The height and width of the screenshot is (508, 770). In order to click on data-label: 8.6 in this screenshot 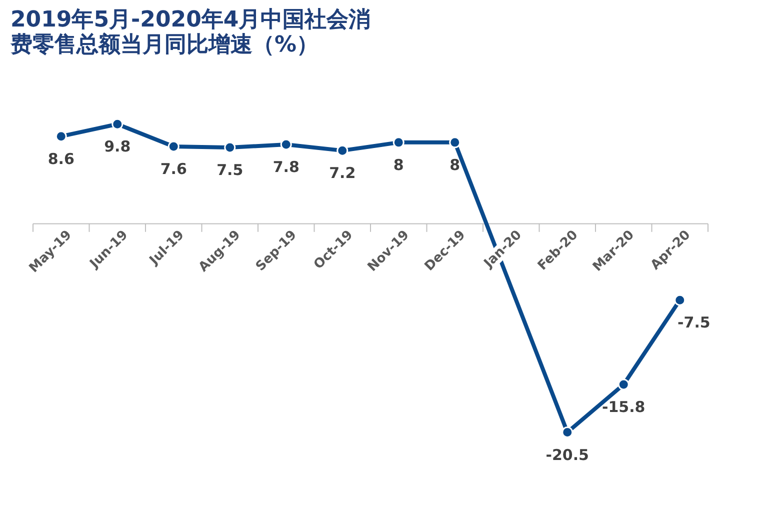, I will do `click(61, 159)`.